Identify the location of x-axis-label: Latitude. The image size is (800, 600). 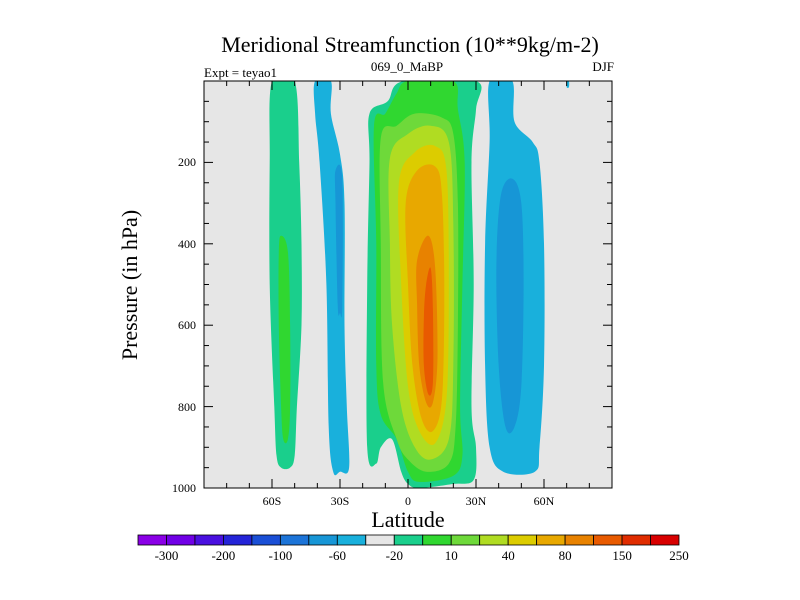
(407, 519).